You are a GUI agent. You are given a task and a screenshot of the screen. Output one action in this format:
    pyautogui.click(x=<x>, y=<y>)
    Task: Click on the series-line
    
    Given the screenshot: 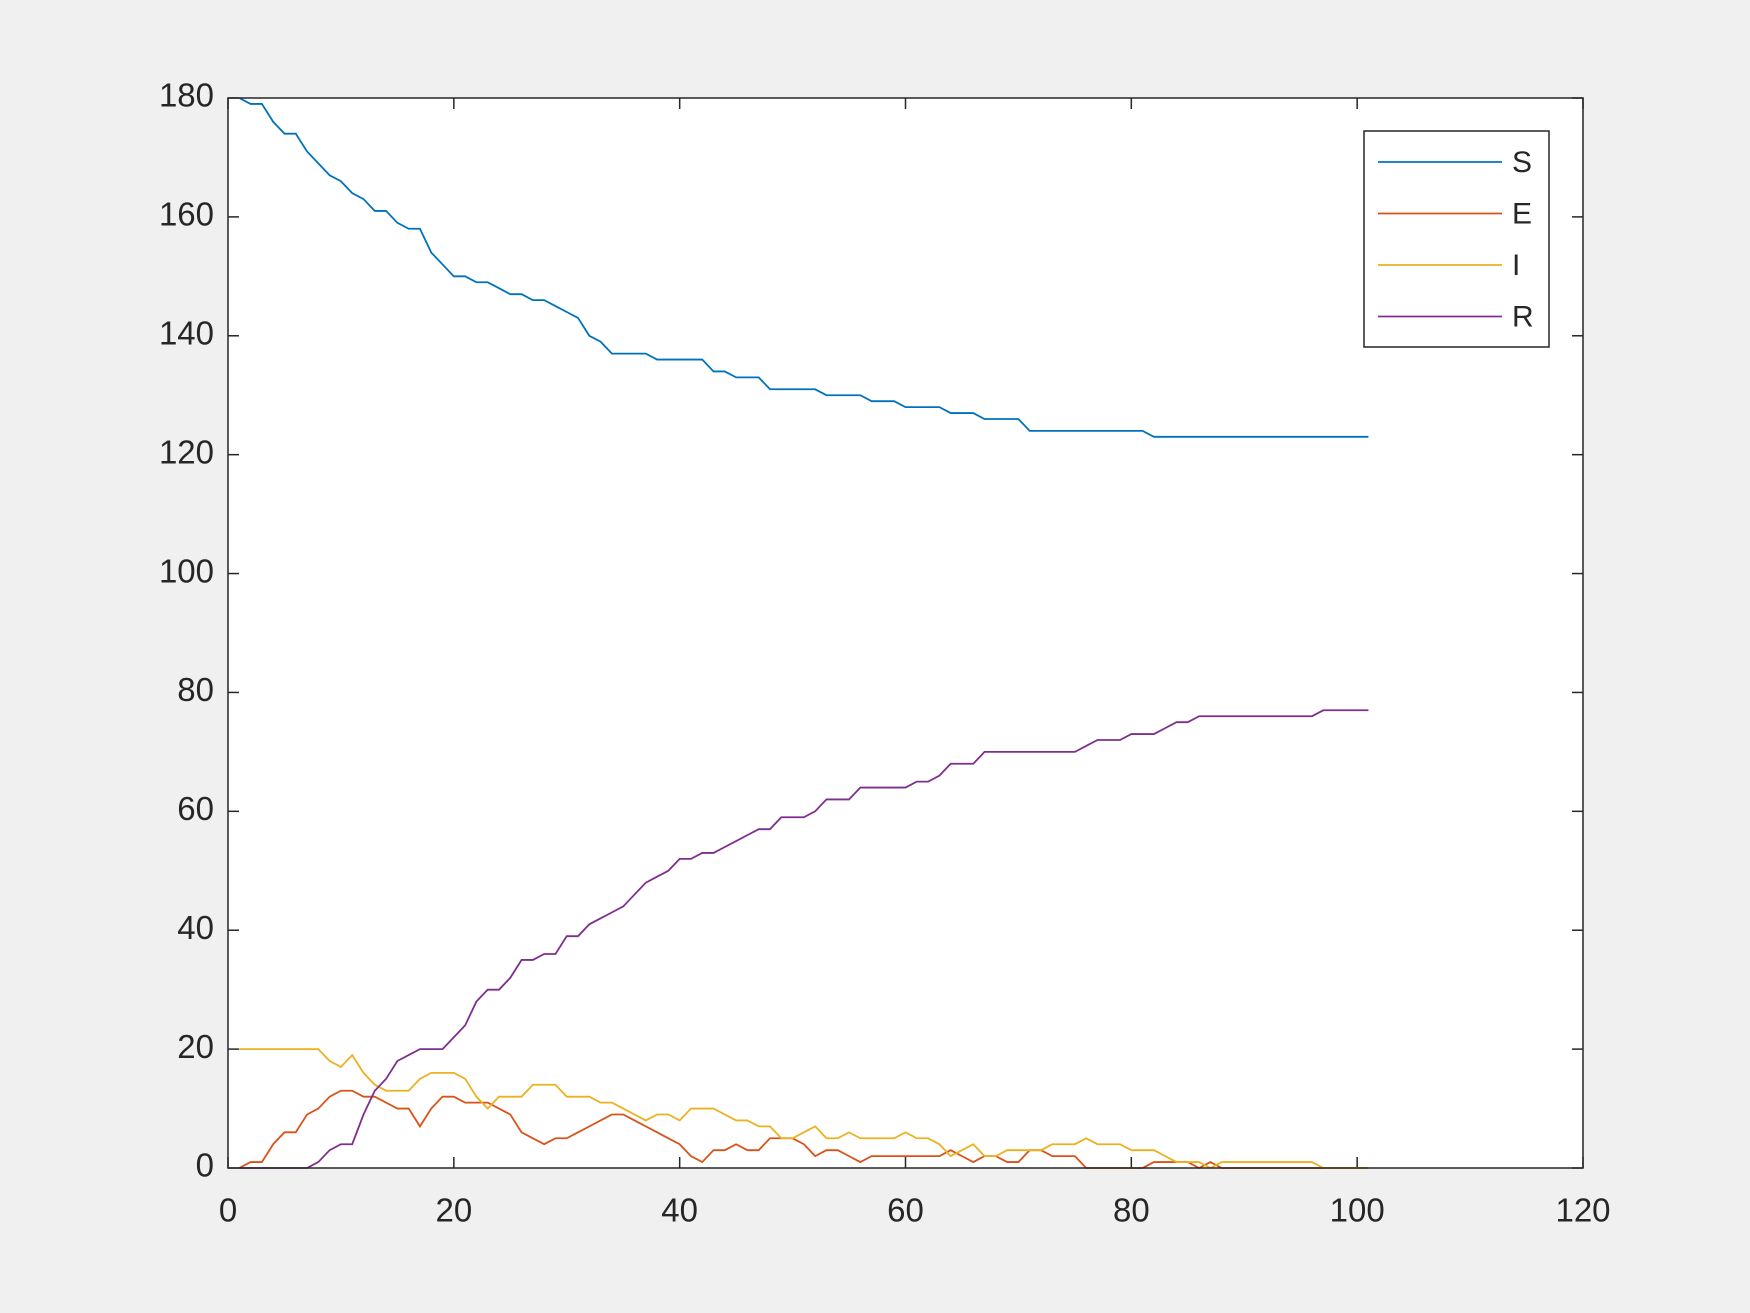 What is the action you would take?
    pyautogui.click(x=804, y=1109)
    